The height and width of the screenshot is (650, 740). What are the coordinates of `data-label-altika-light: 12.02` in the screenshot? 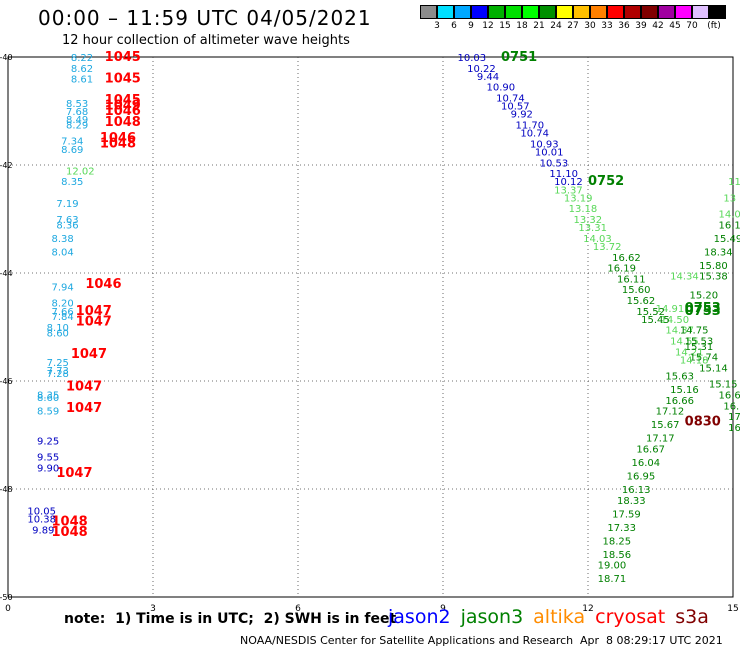 It's located at (80, 171).